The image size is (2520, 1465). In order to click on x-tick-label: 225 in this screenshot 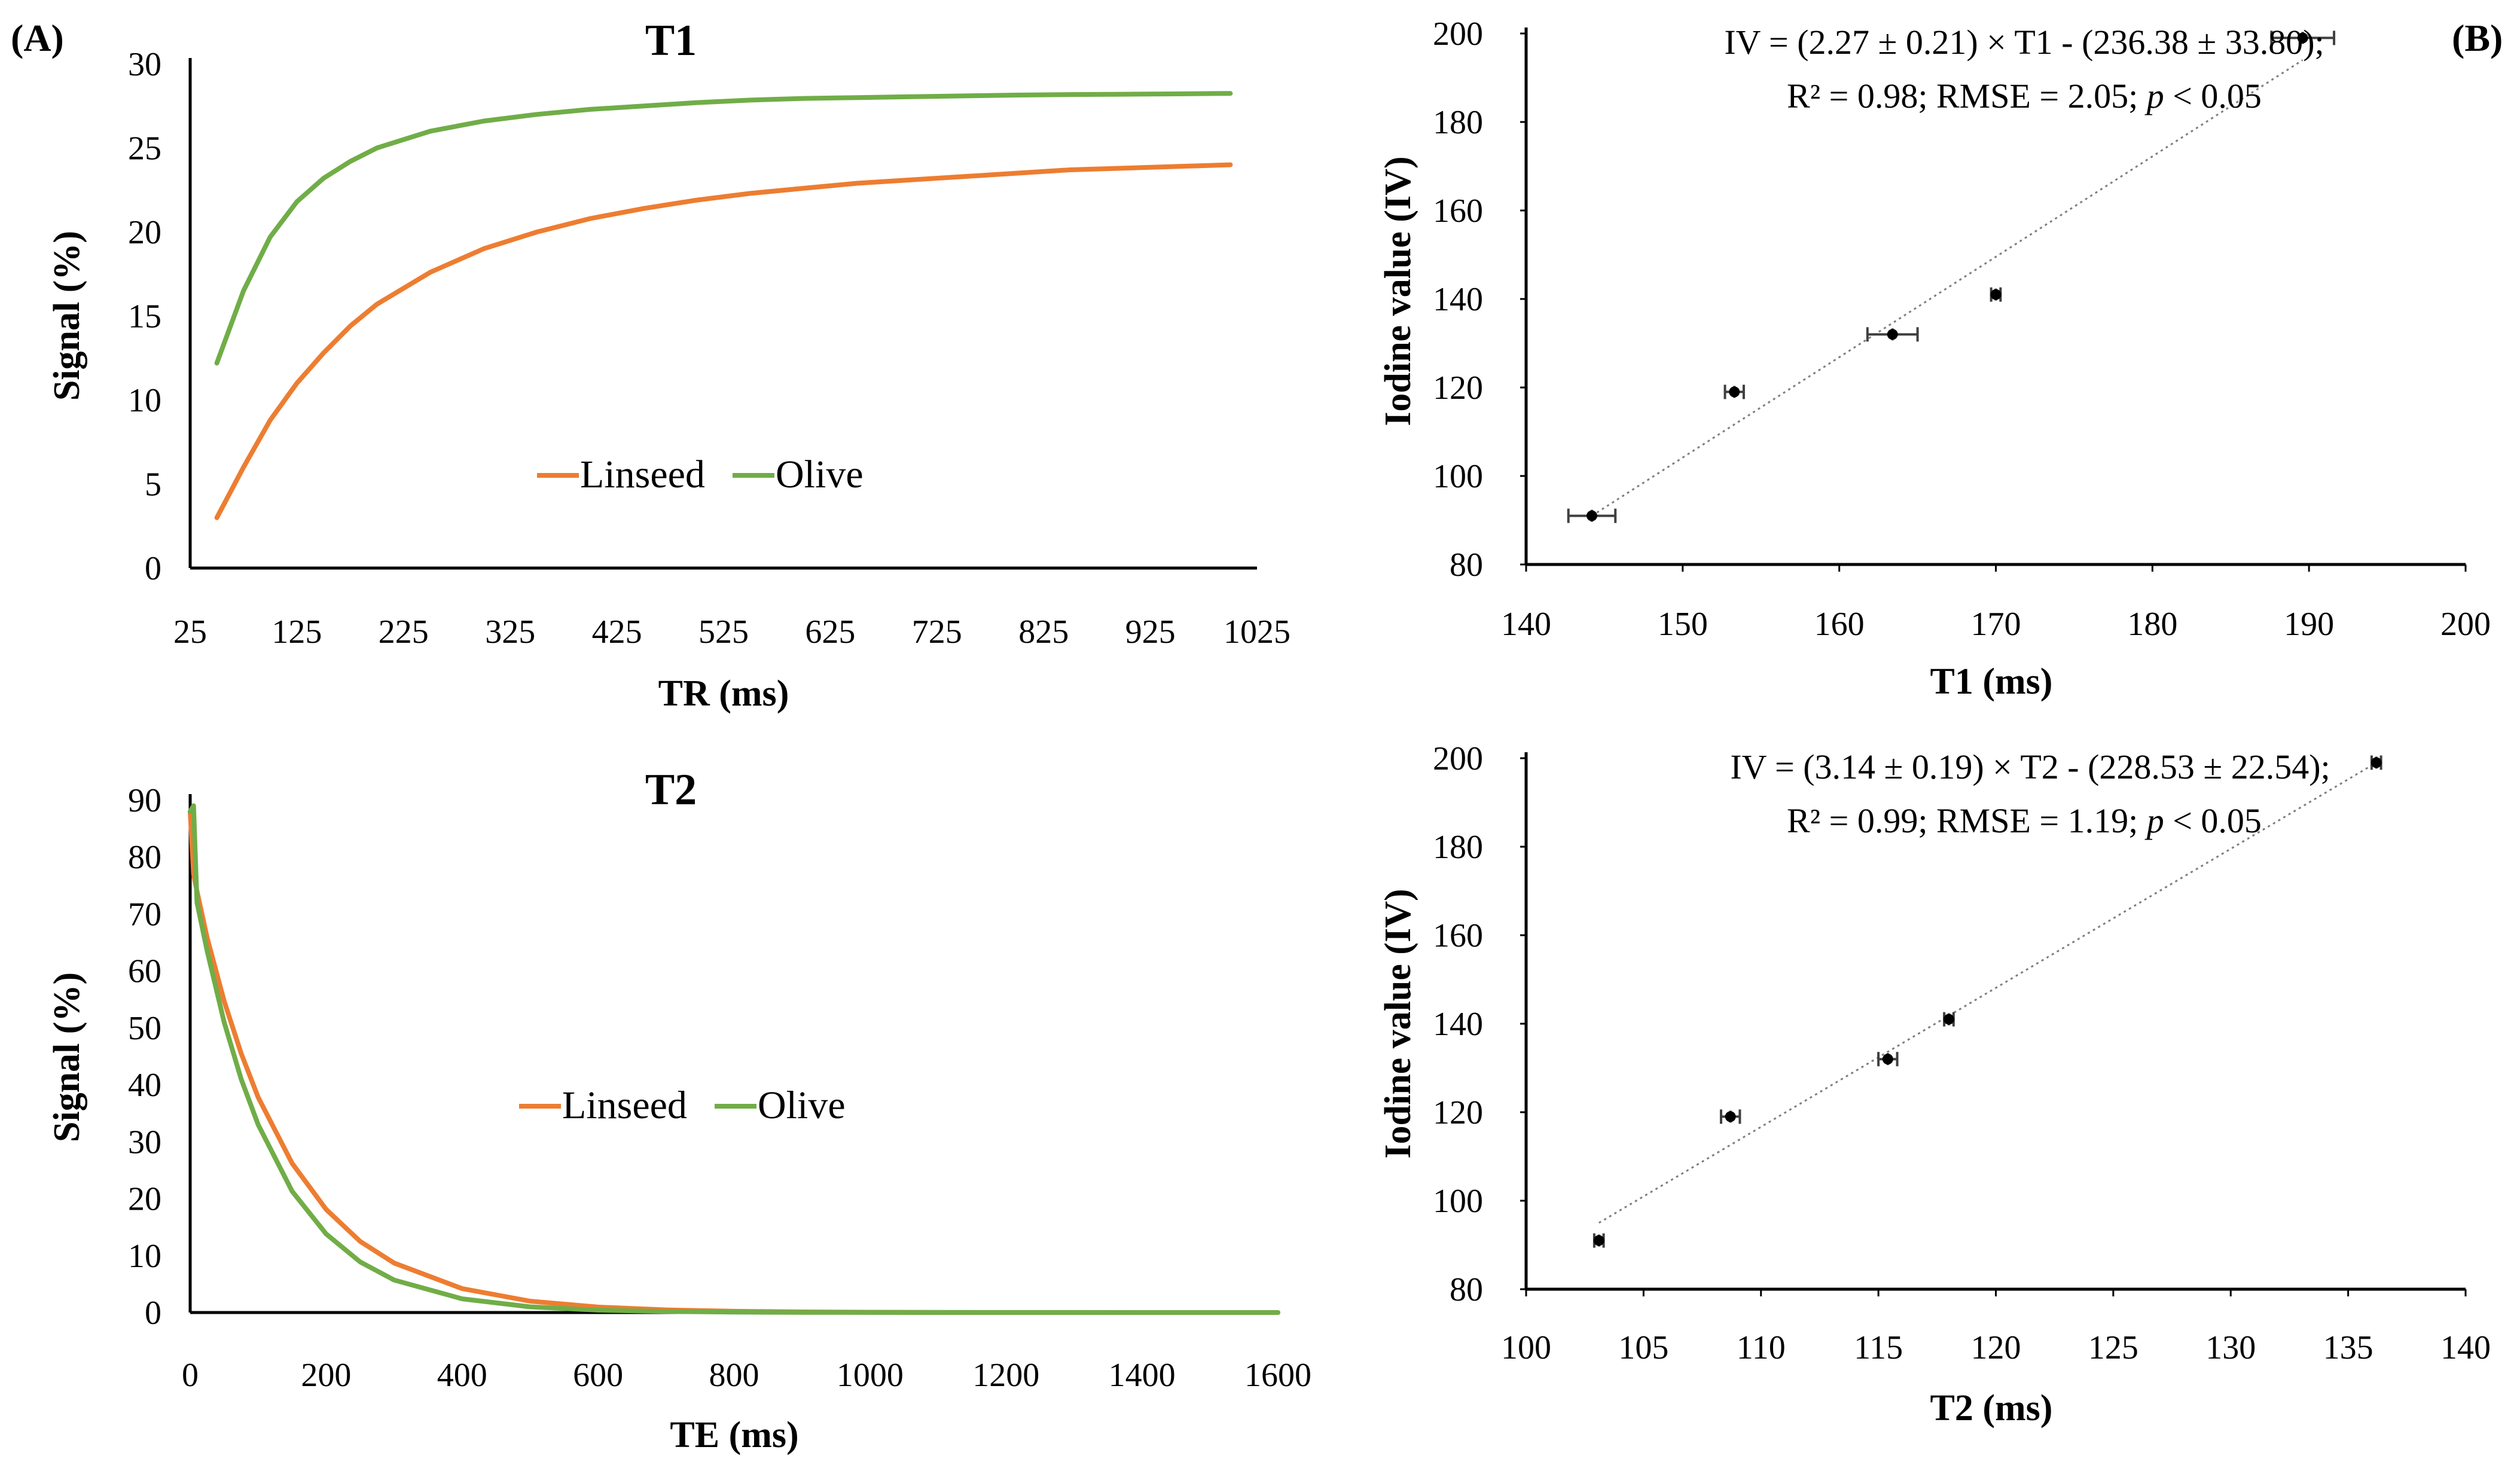, I will do `click(404, 632)`.